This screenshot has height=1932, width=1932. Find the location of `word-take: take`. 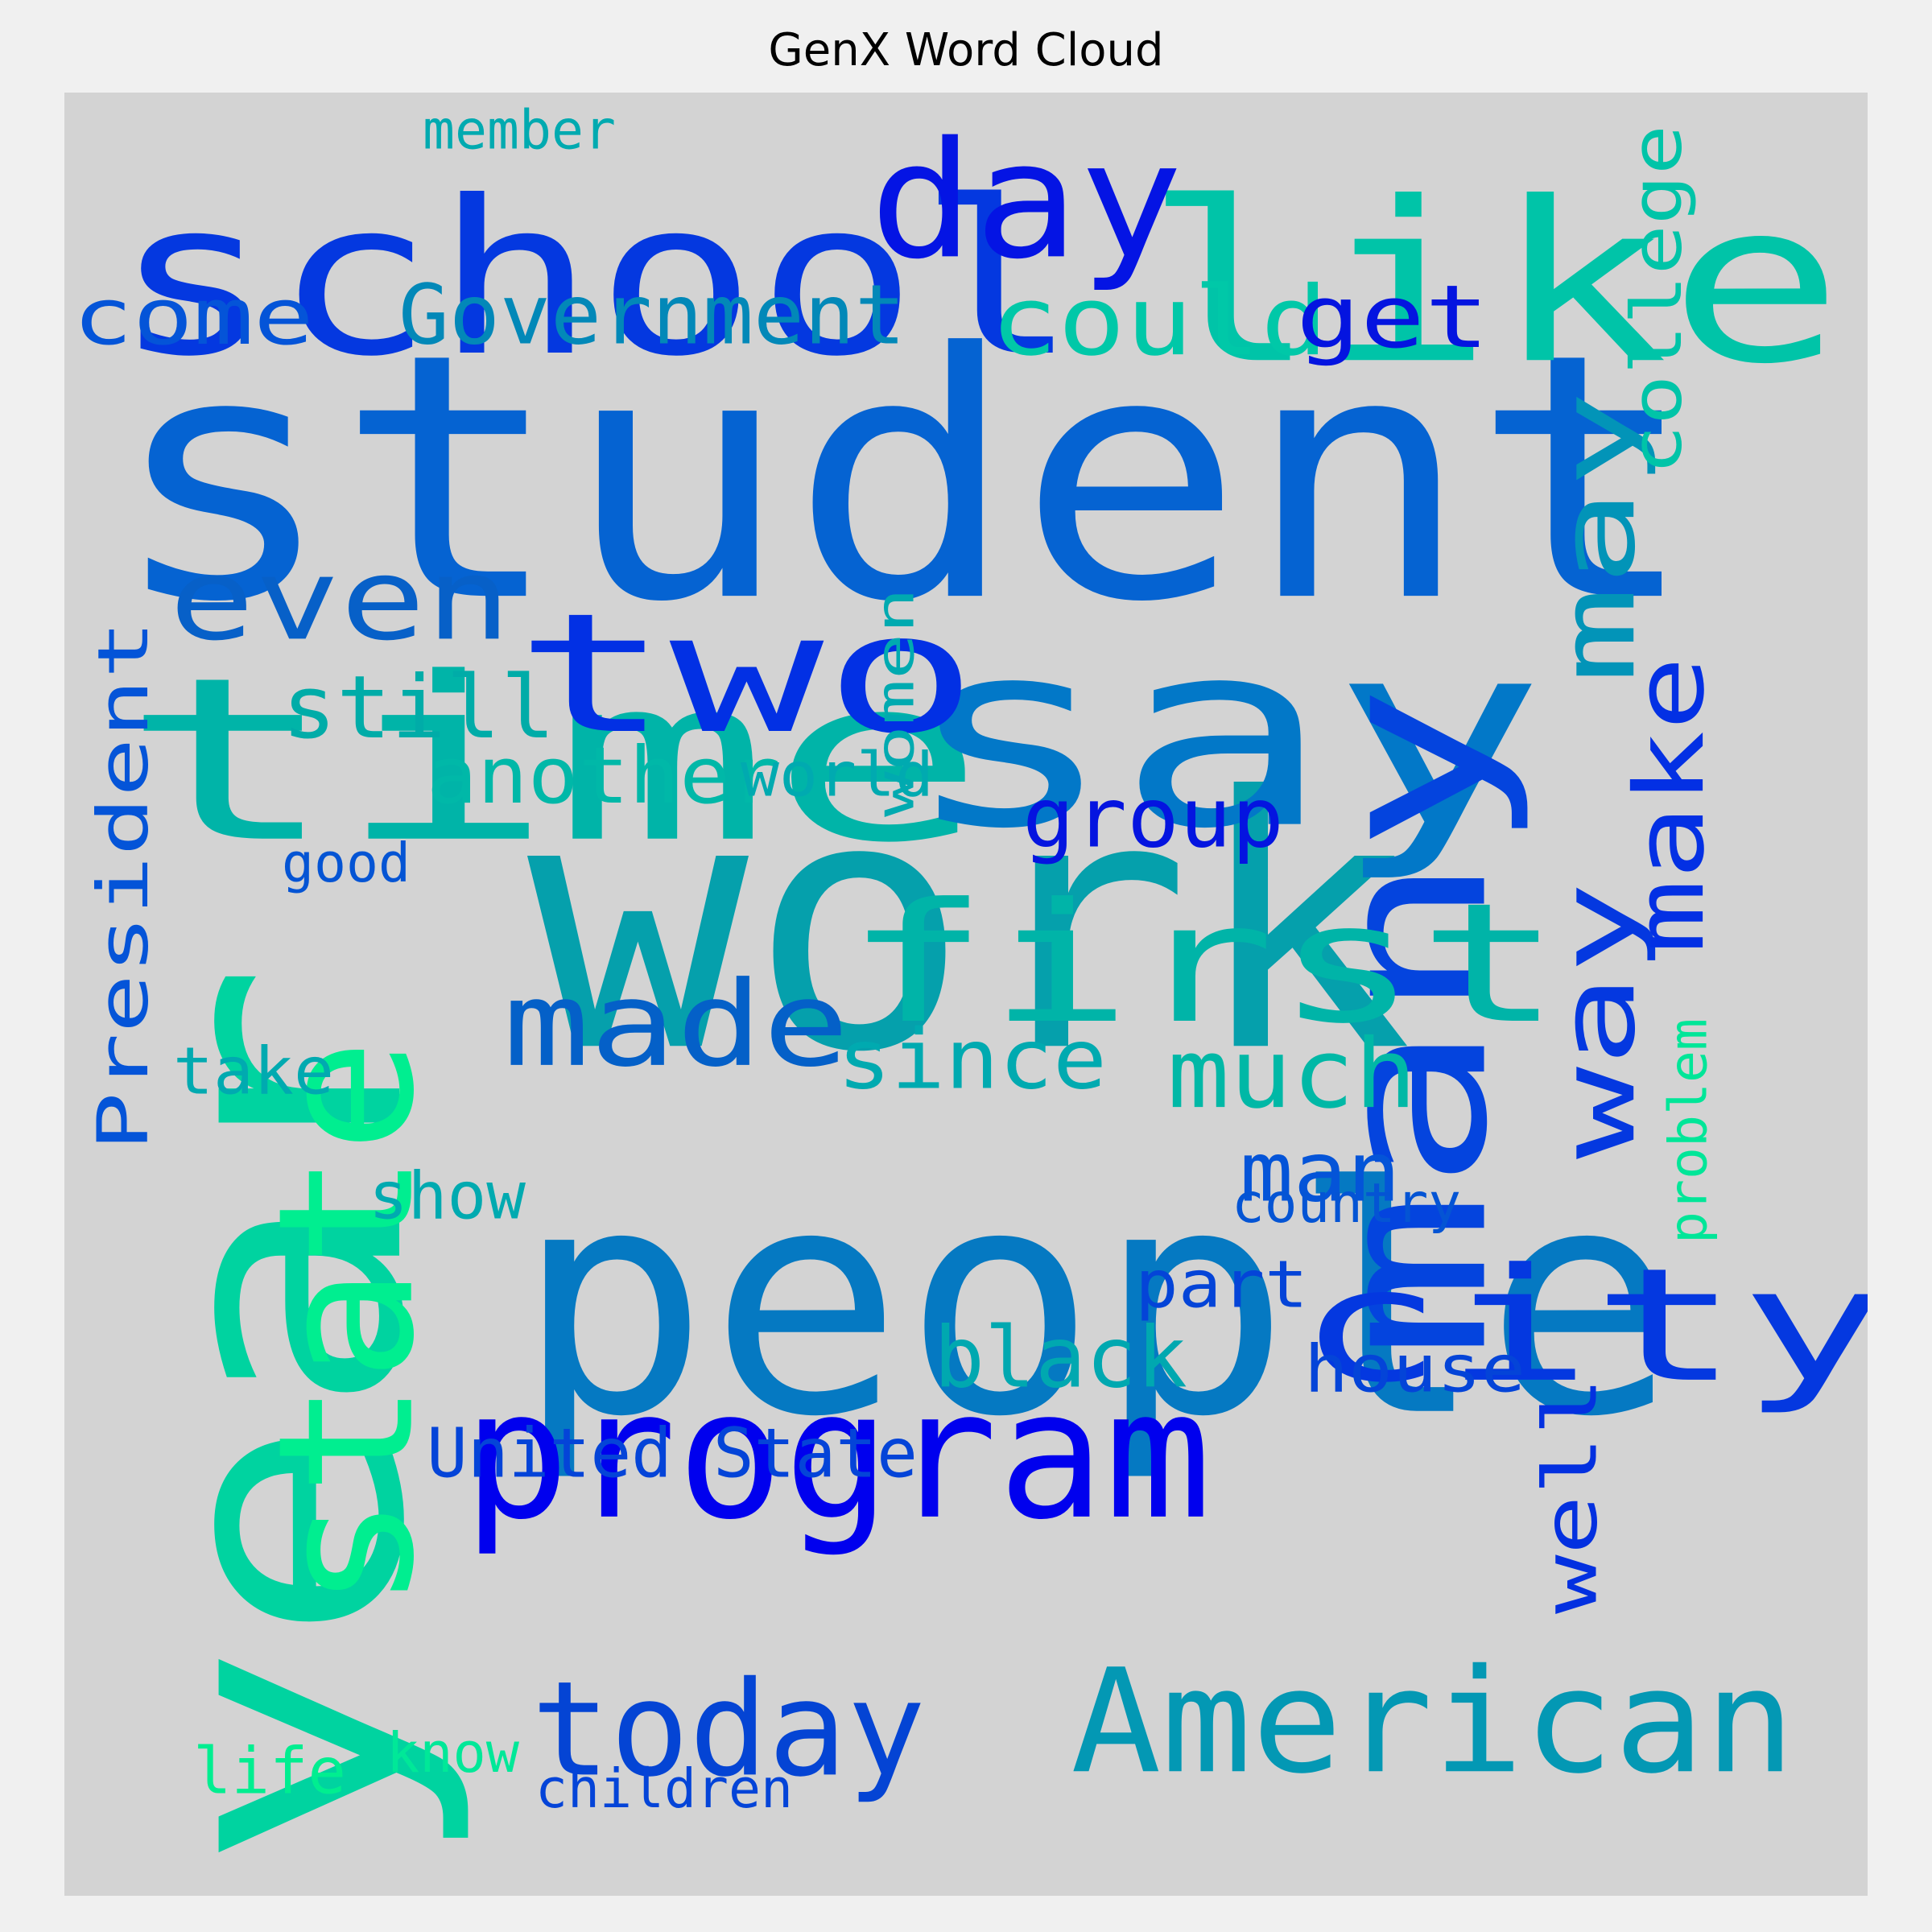

word-take: take is located at coordinates (253, 1071).